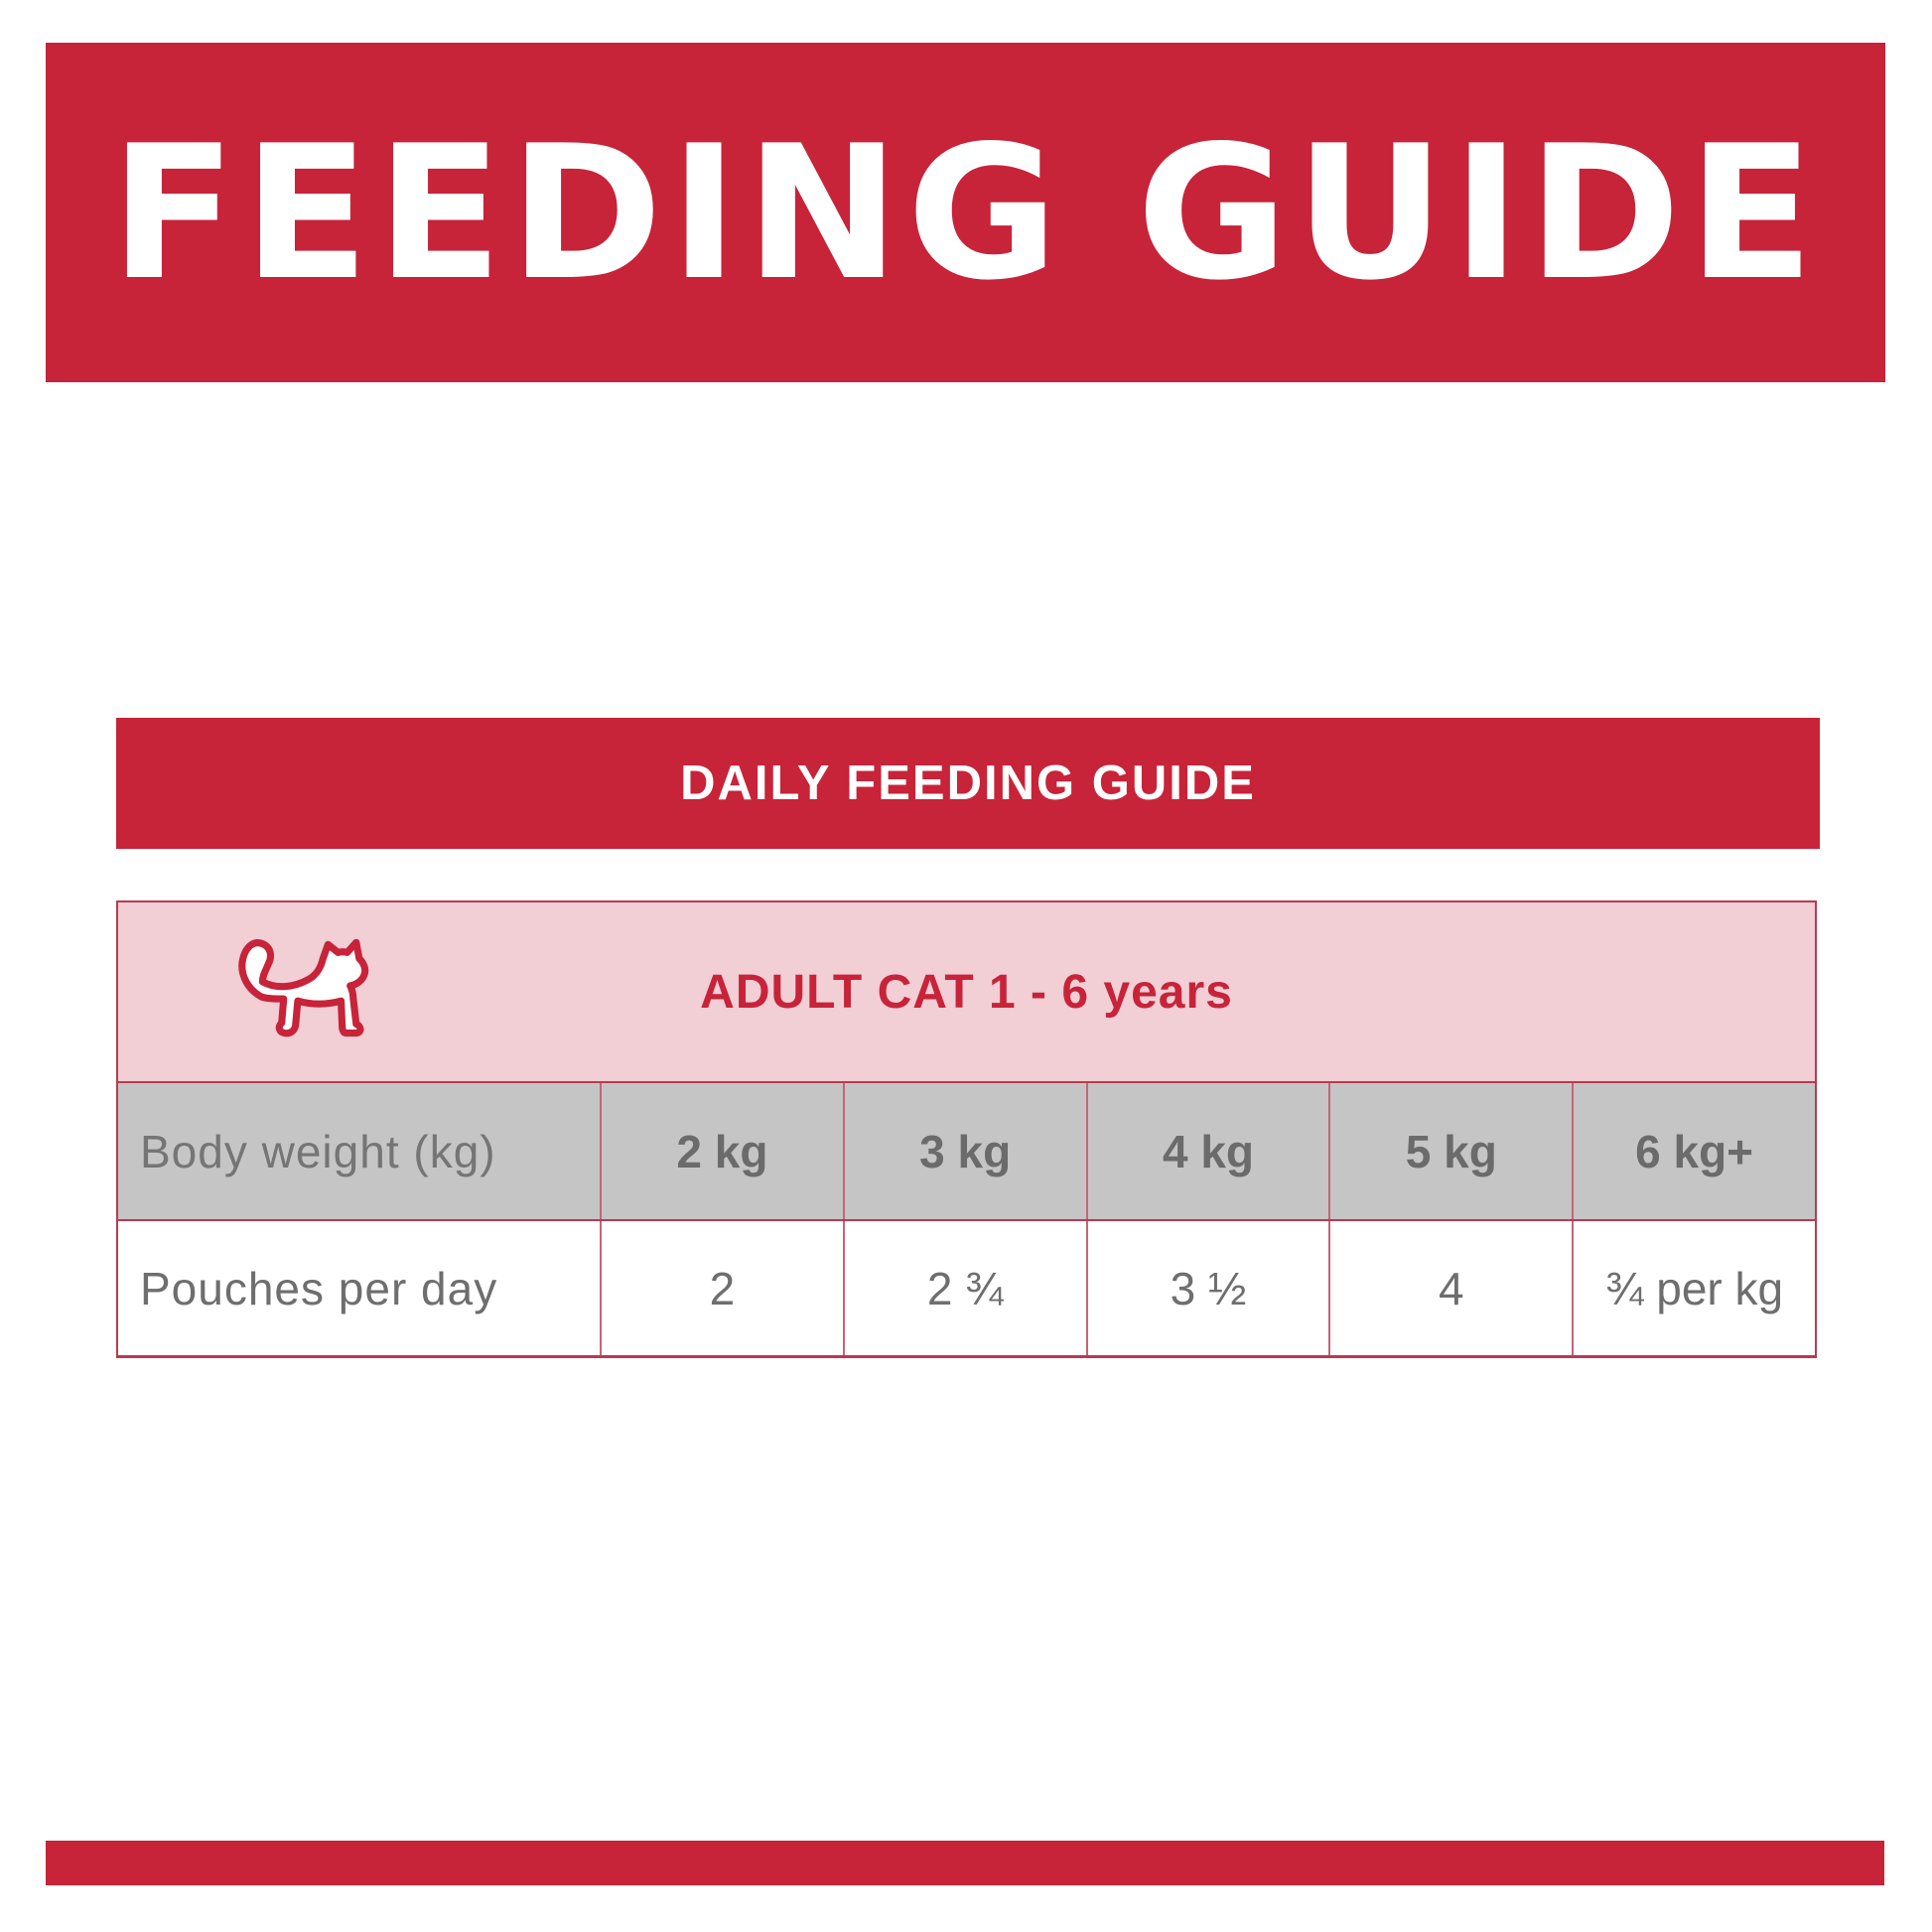 This screenshot has height=1932, width=1932. What do you see at coordinates (722, 1151) in the screenshot?
I see `header-weight-2kg: 2 kg` at bounding box center [722, 1151].